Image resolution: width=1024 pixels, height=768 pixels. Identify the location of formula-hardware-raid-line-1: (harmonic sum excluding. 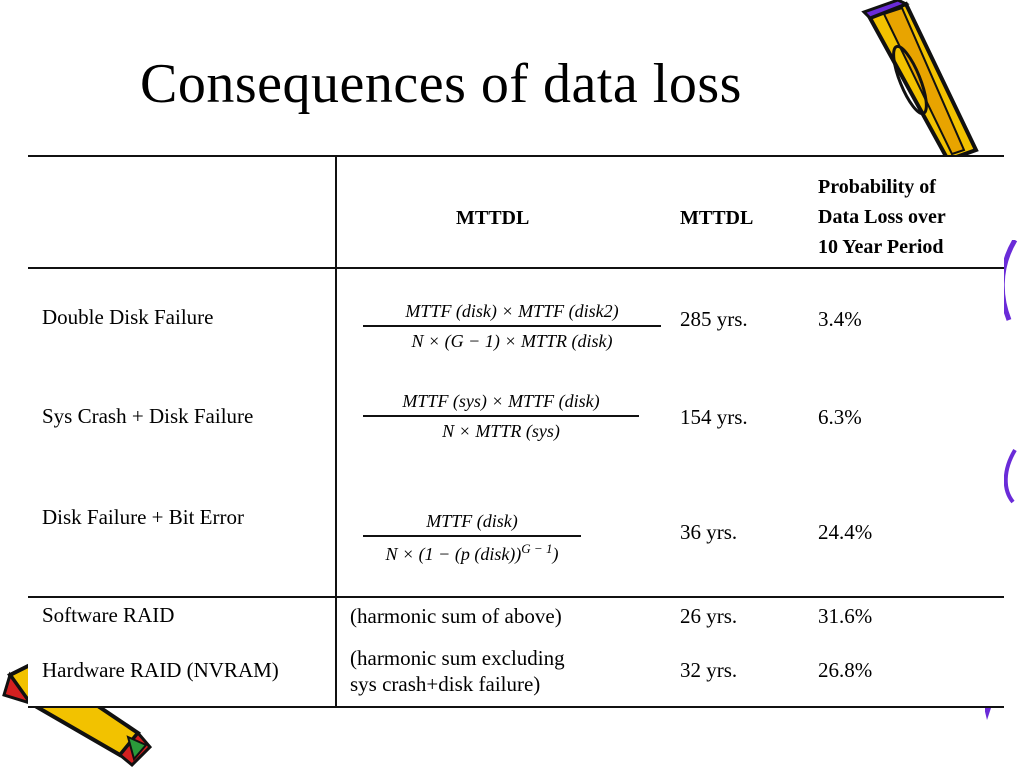
(457, 658).